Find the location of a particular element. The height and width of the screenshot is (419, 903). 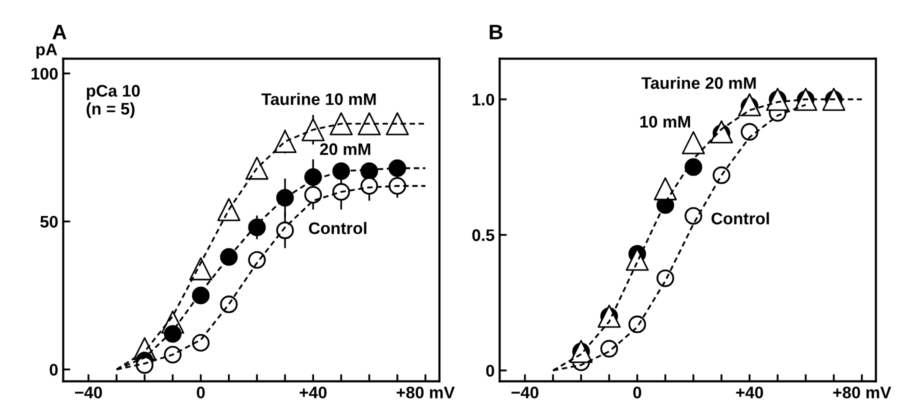

annotation: Taurine 10 mM is located at coordinates (319, 99).